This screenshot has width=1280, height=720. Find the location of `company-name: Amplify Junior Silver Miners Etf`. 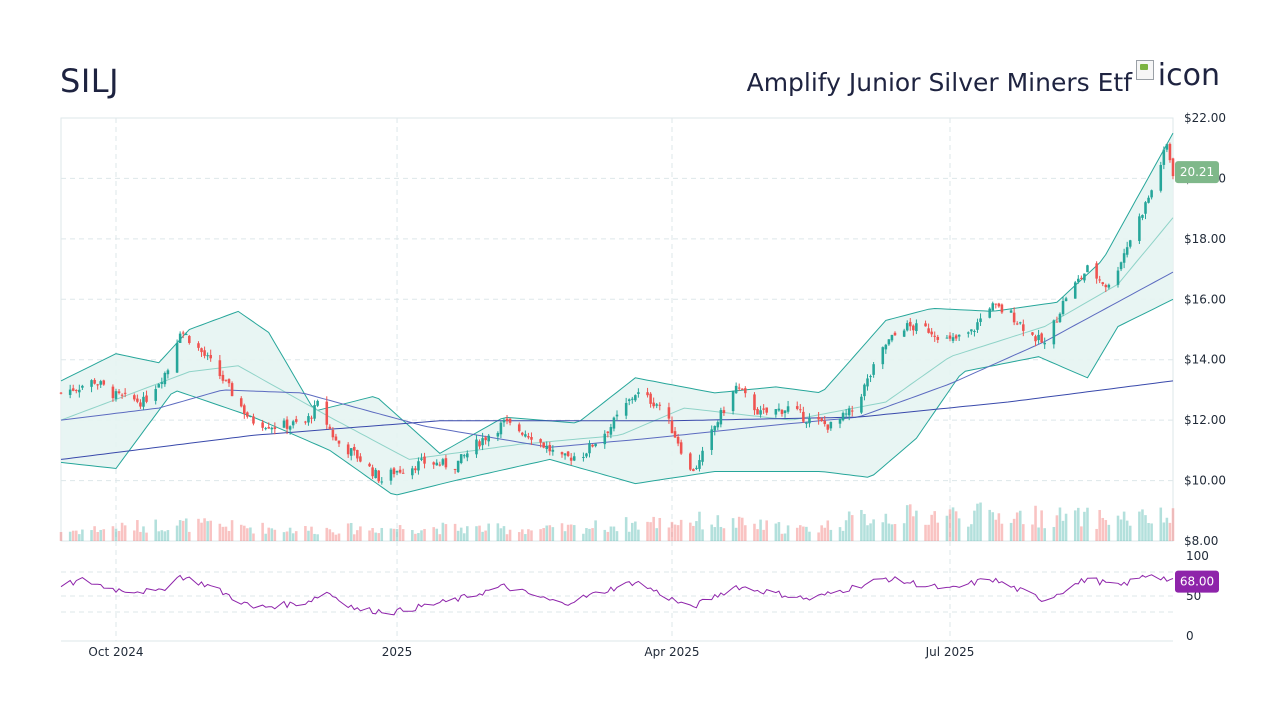

company-name: Amplify Junior Silver Miners Etf is located at coordinates (939, 82).